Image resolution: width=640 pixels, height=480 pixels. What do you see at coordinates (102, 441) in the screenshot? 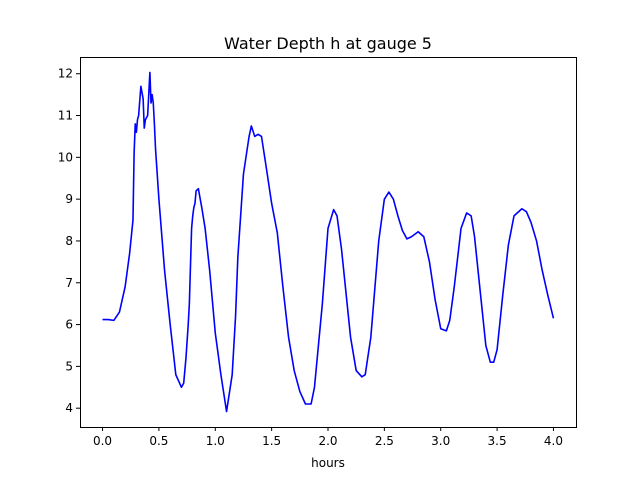
I see `x-tick-label: 0.0` at bounding box center [102, 441].